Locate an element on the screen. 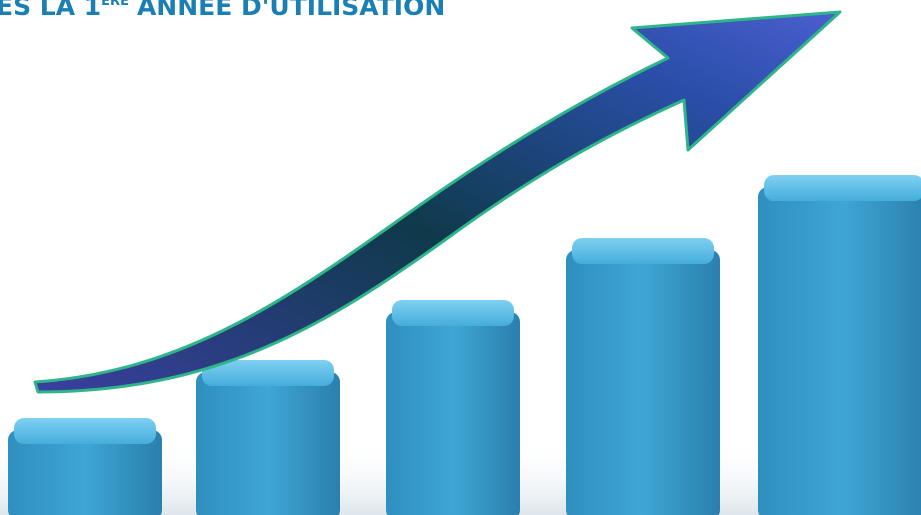 Image resolution: width=921 pixels, height=515 pixels. heading-start: ES LA 1 is located at coordinates (50, 10).